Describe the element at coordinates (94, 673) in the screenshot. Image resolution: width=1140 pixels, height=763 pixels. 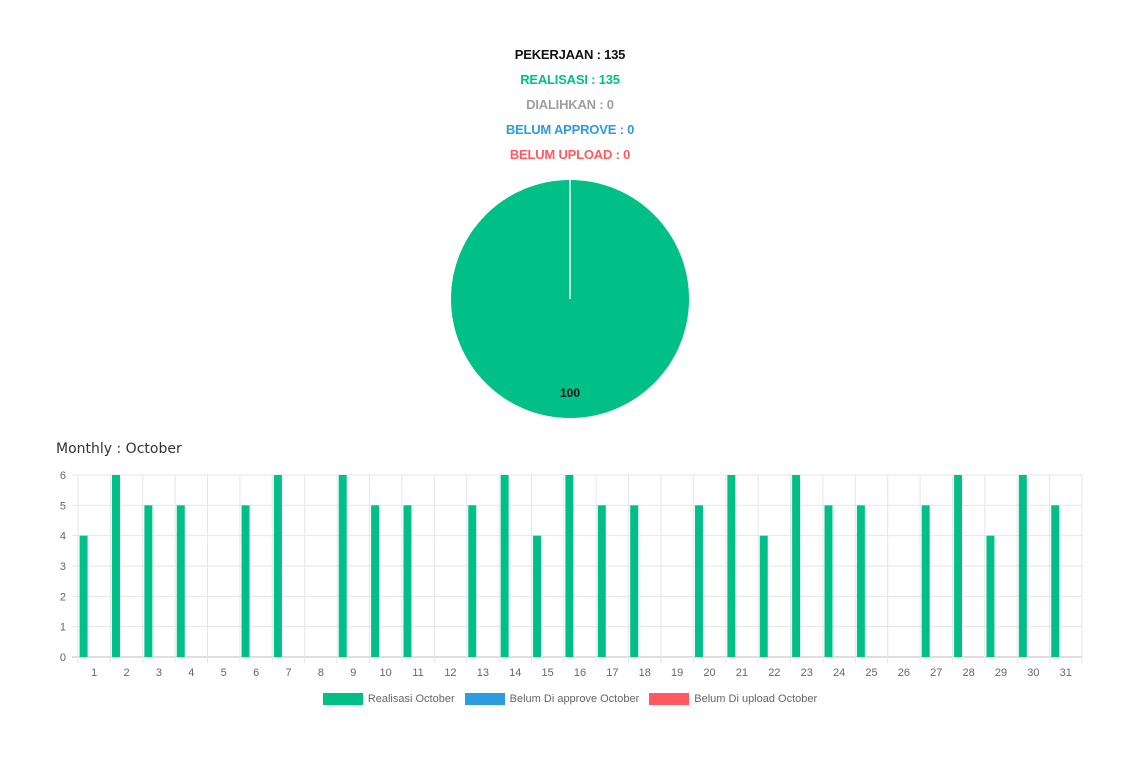
I see `x-tick-label: 1` at that location.